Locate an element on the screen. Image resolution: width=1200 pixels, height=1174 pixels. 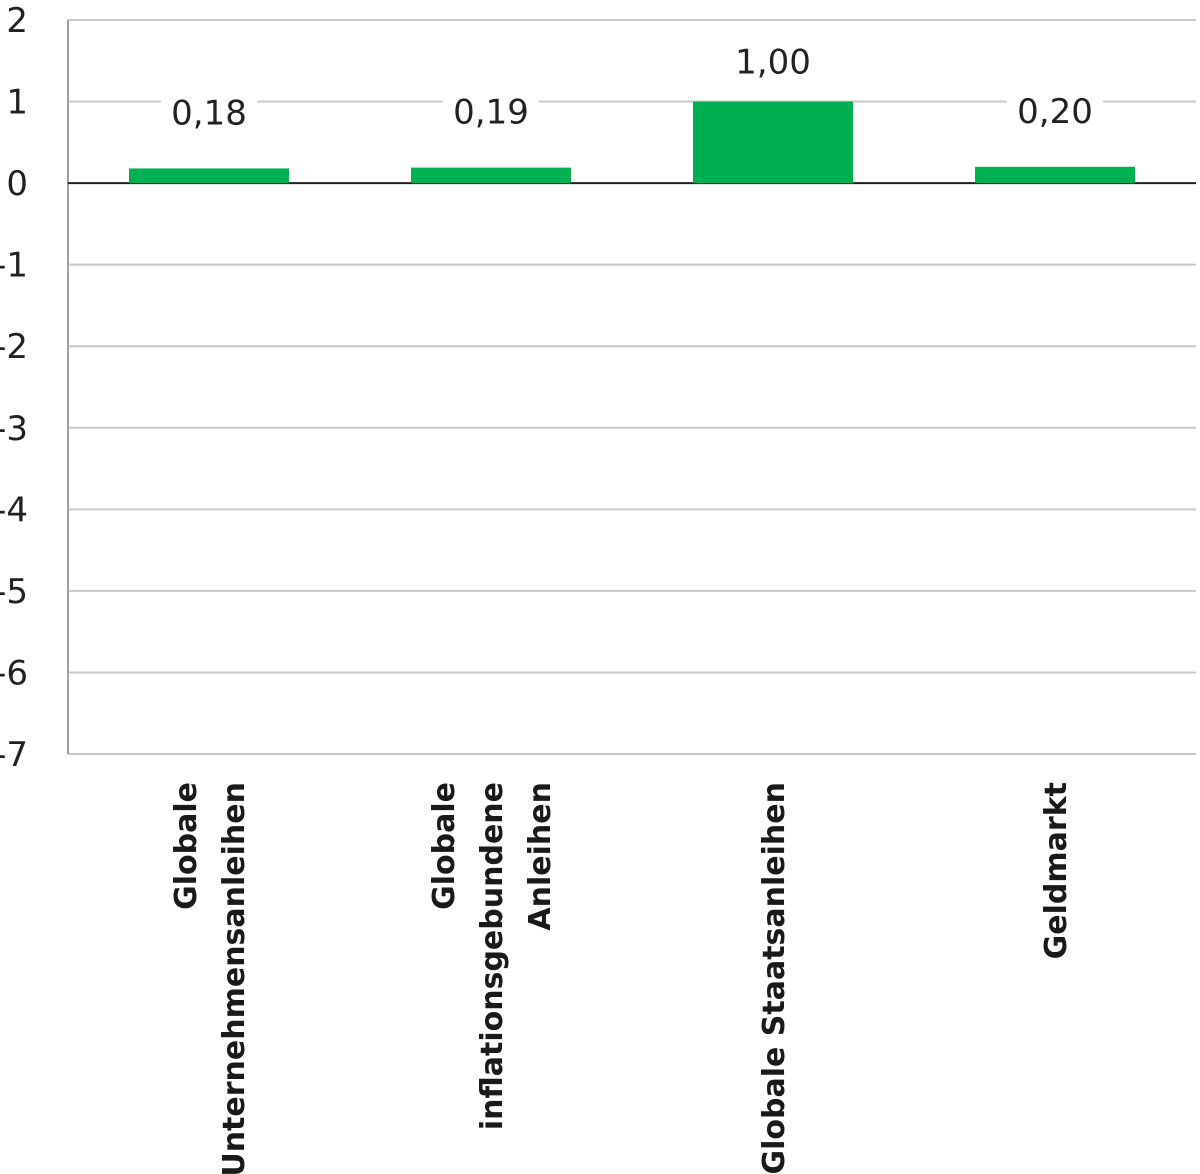
y-tick-label: 0 is located at coordinates (17, 184).